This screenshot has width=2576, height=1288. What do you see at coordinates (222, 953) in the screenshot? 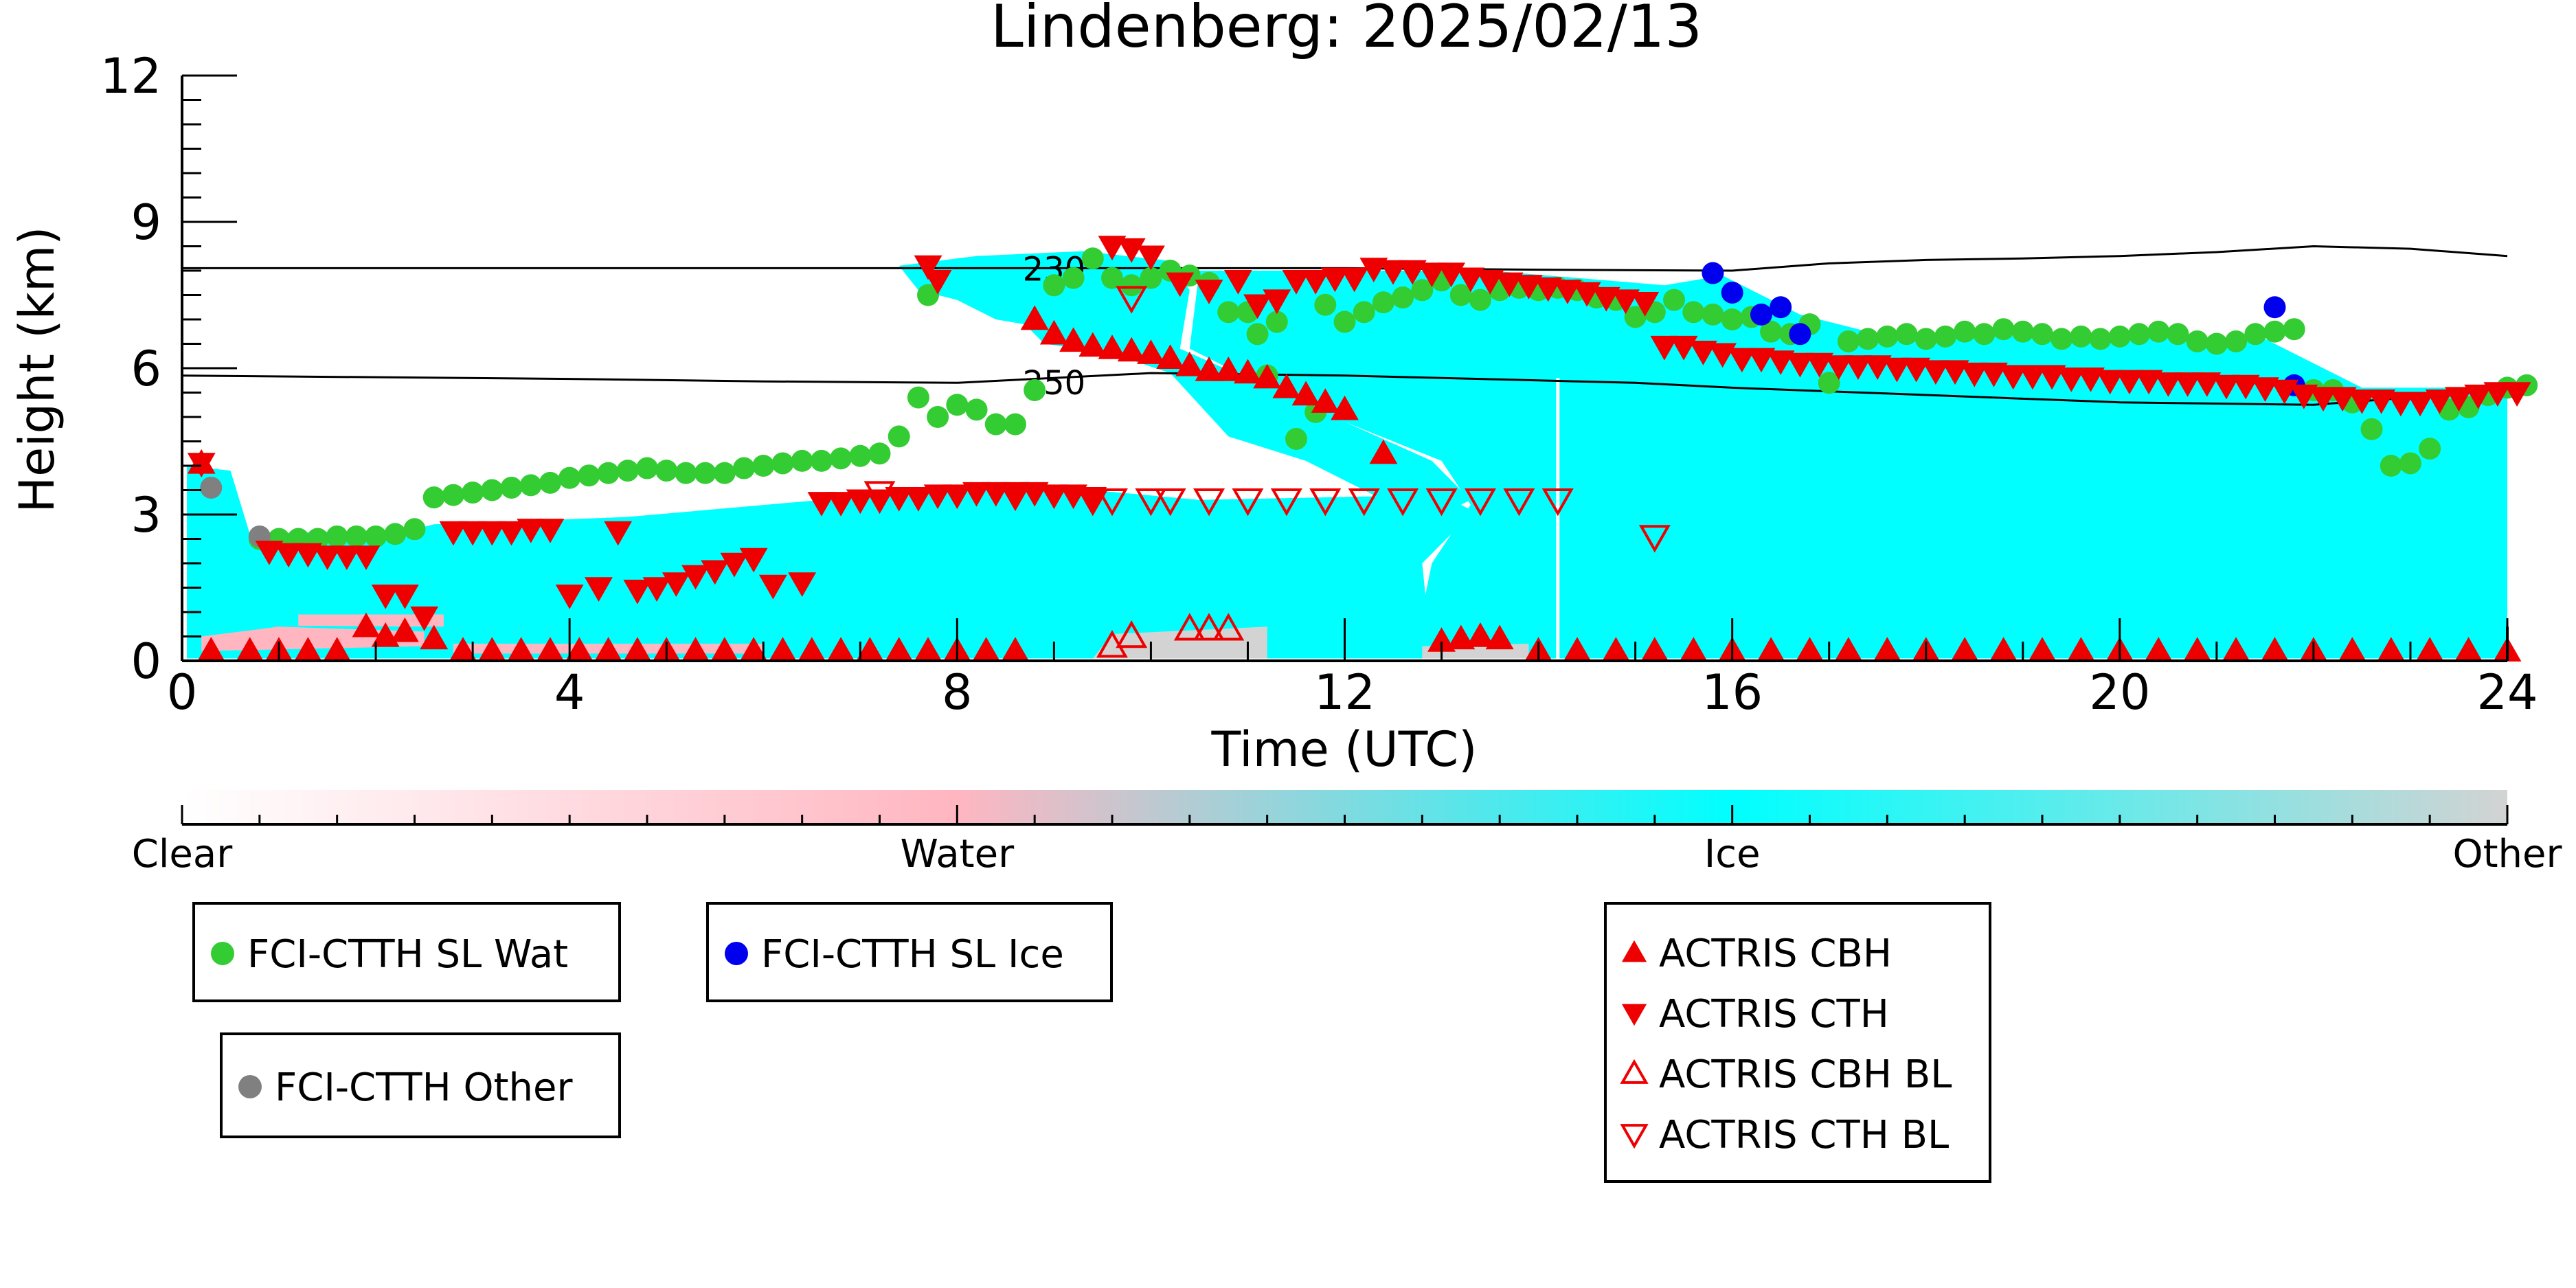
I see `legend-marker-fci-ctth-sl-wat` at bounding box center [222, 953].